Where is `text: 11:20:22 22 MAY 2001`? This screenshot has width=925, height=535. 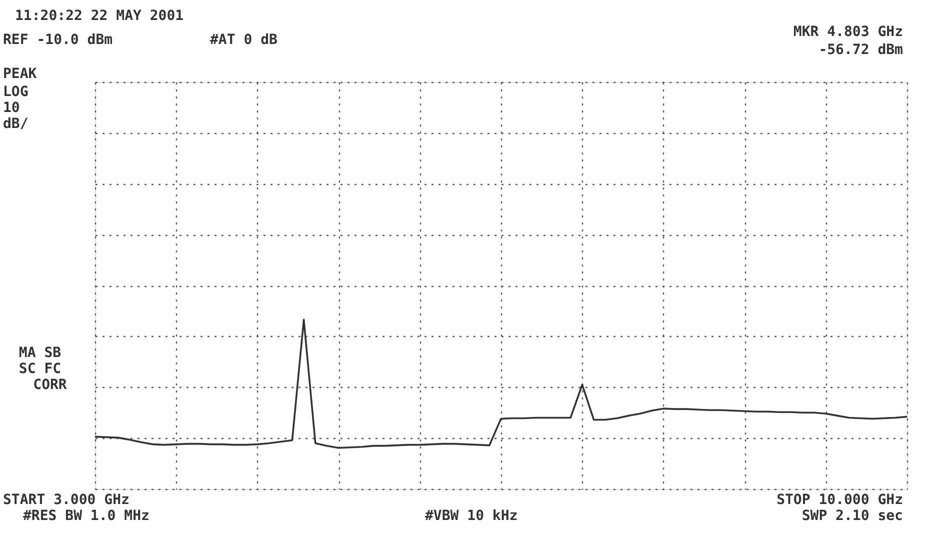
text: 11:20:22 22 MAY 2001 is located at coordinates (99, 16).